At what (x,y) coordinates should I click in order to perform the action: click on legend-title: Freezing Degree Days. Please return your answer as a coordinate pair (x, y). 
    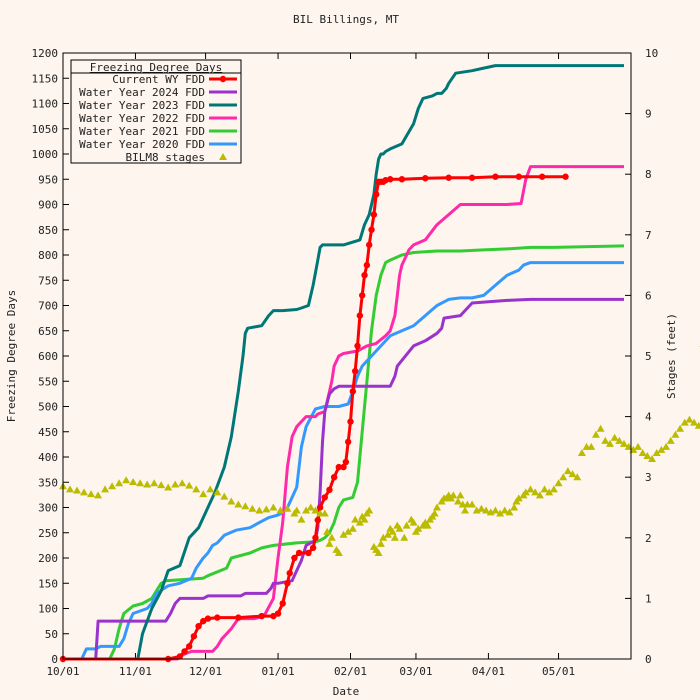
    Looking at the image, I should click on (156, 67).